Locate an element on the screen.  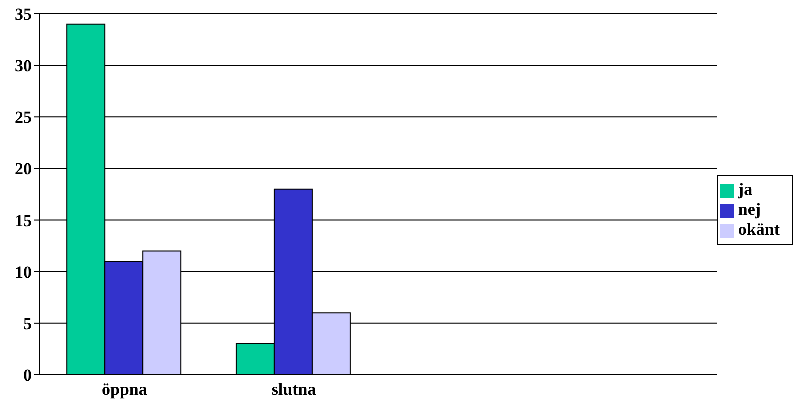
y-tick-label: 20 is located at coordinates (23, 169).